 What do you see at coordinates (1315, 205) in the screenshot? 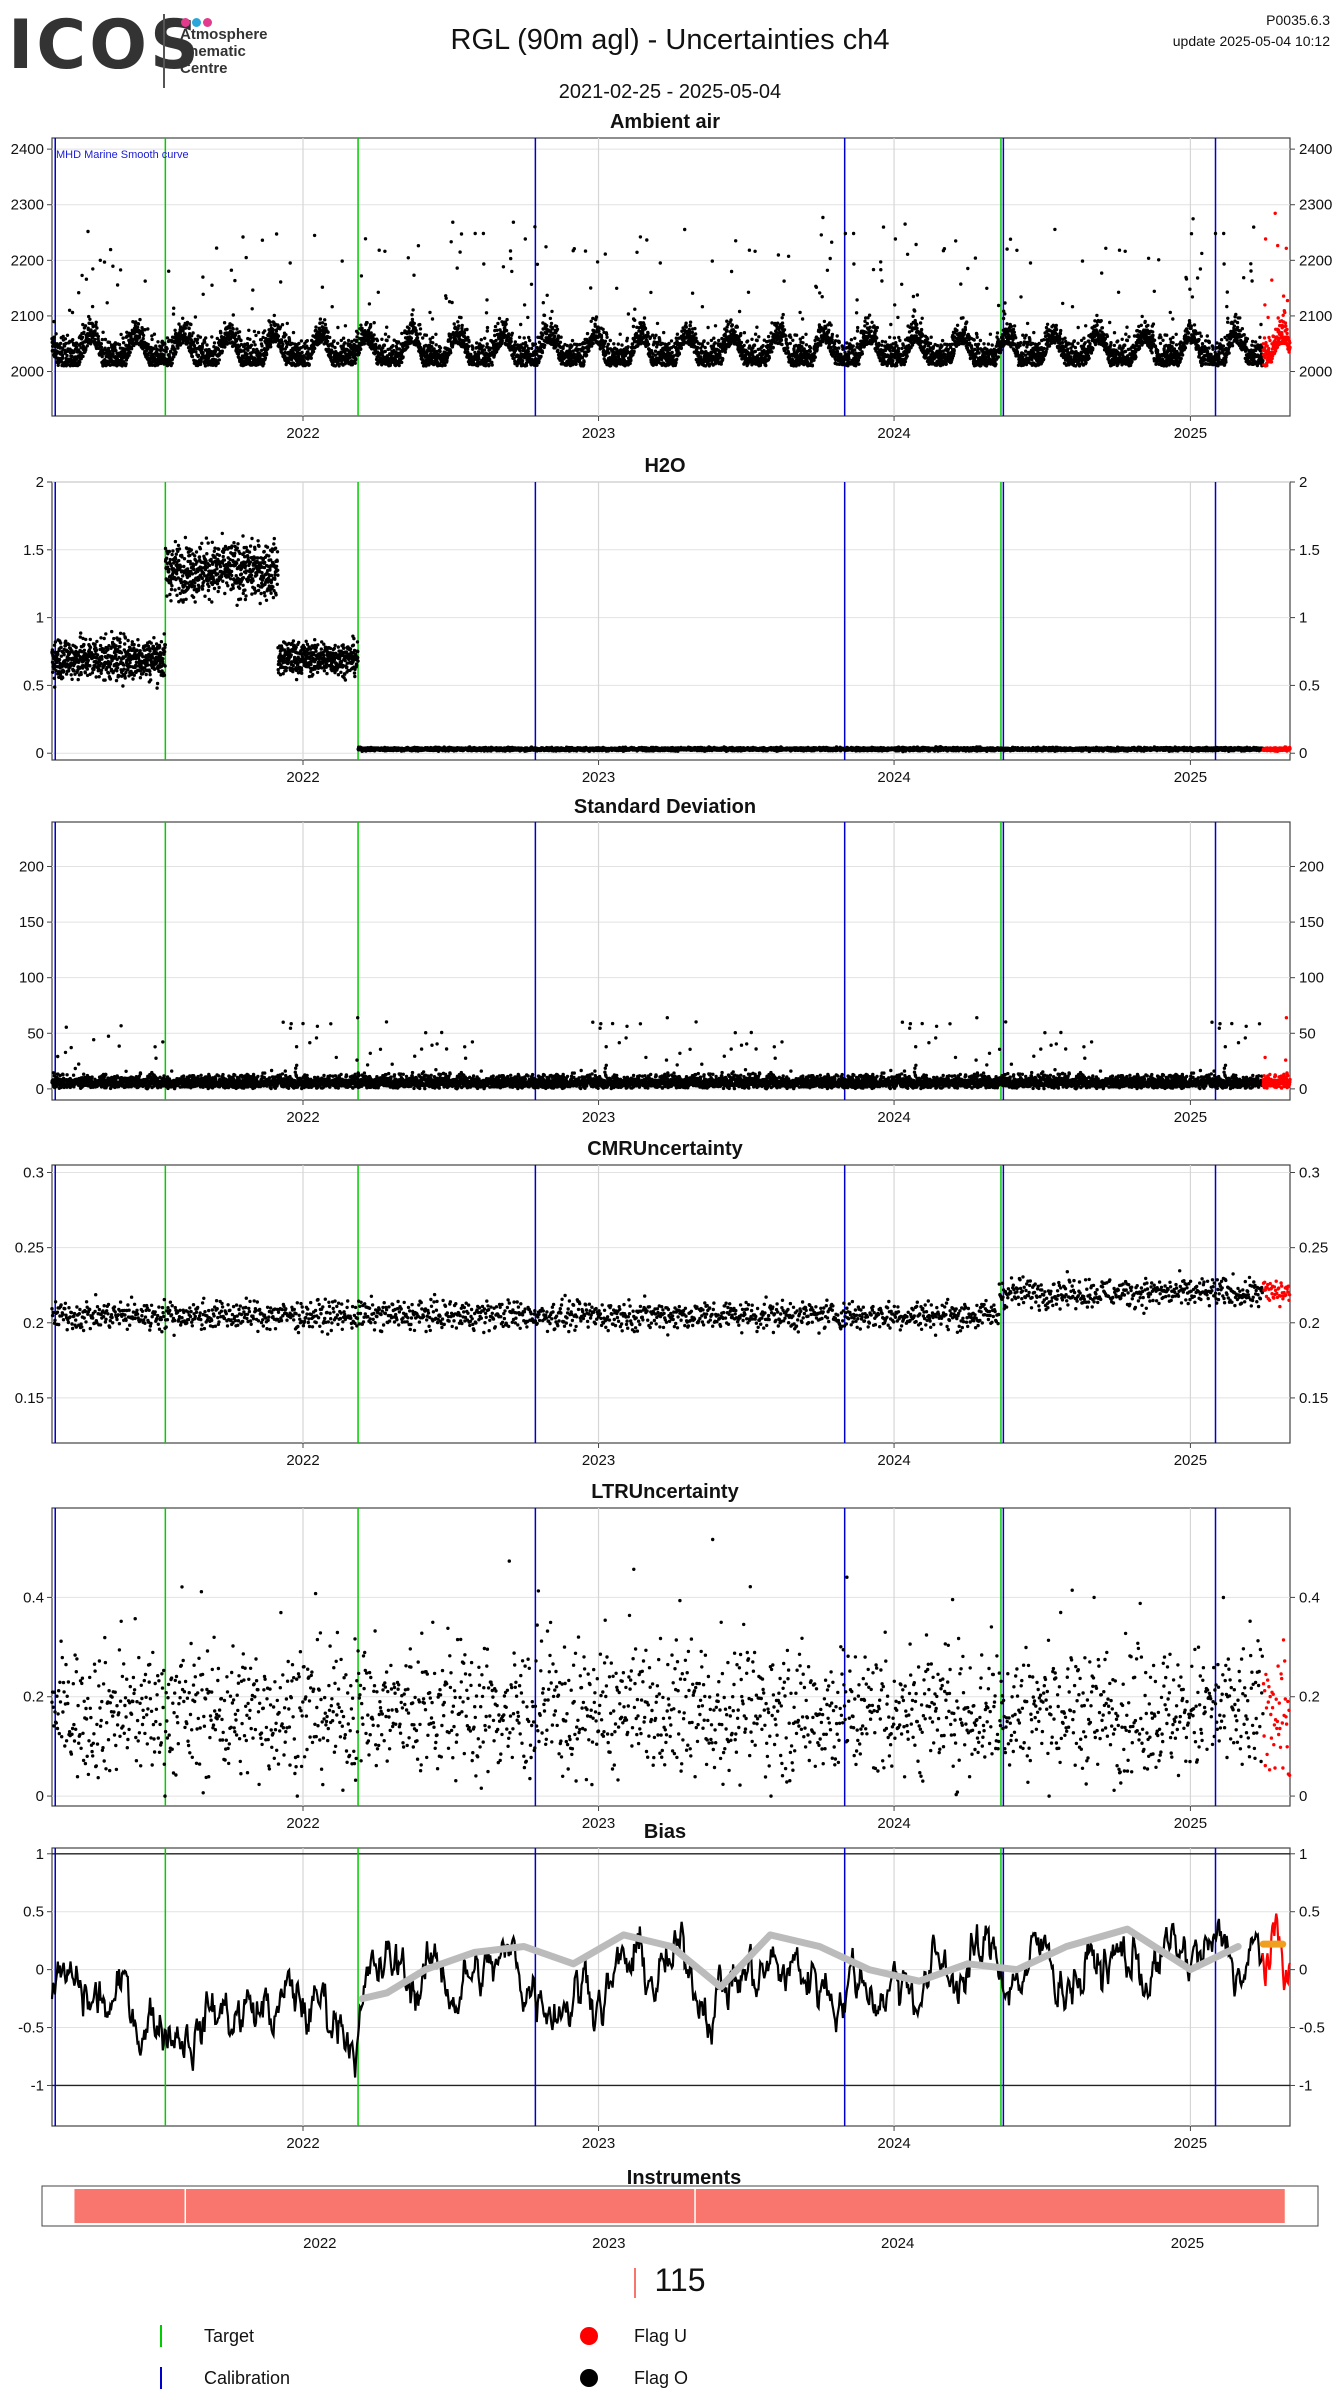
I see `y-tick-label-right: 2300` at bounding box center [1315, 205].